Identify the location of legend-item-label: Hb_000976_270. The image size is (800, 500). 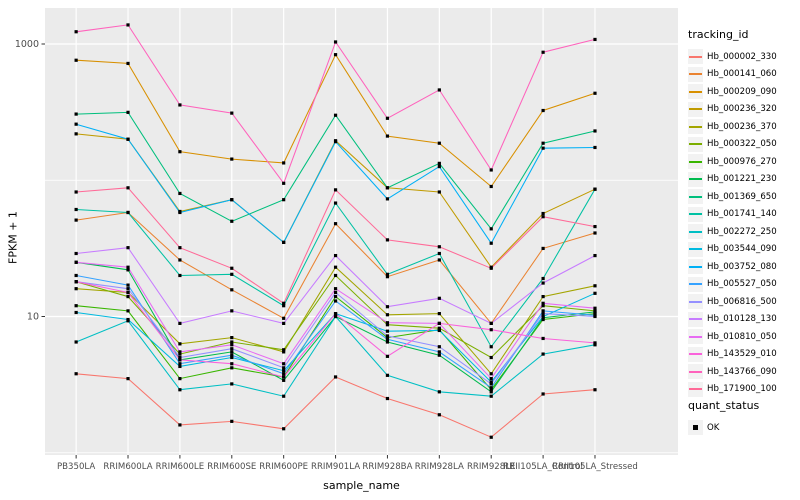
(742, 161).